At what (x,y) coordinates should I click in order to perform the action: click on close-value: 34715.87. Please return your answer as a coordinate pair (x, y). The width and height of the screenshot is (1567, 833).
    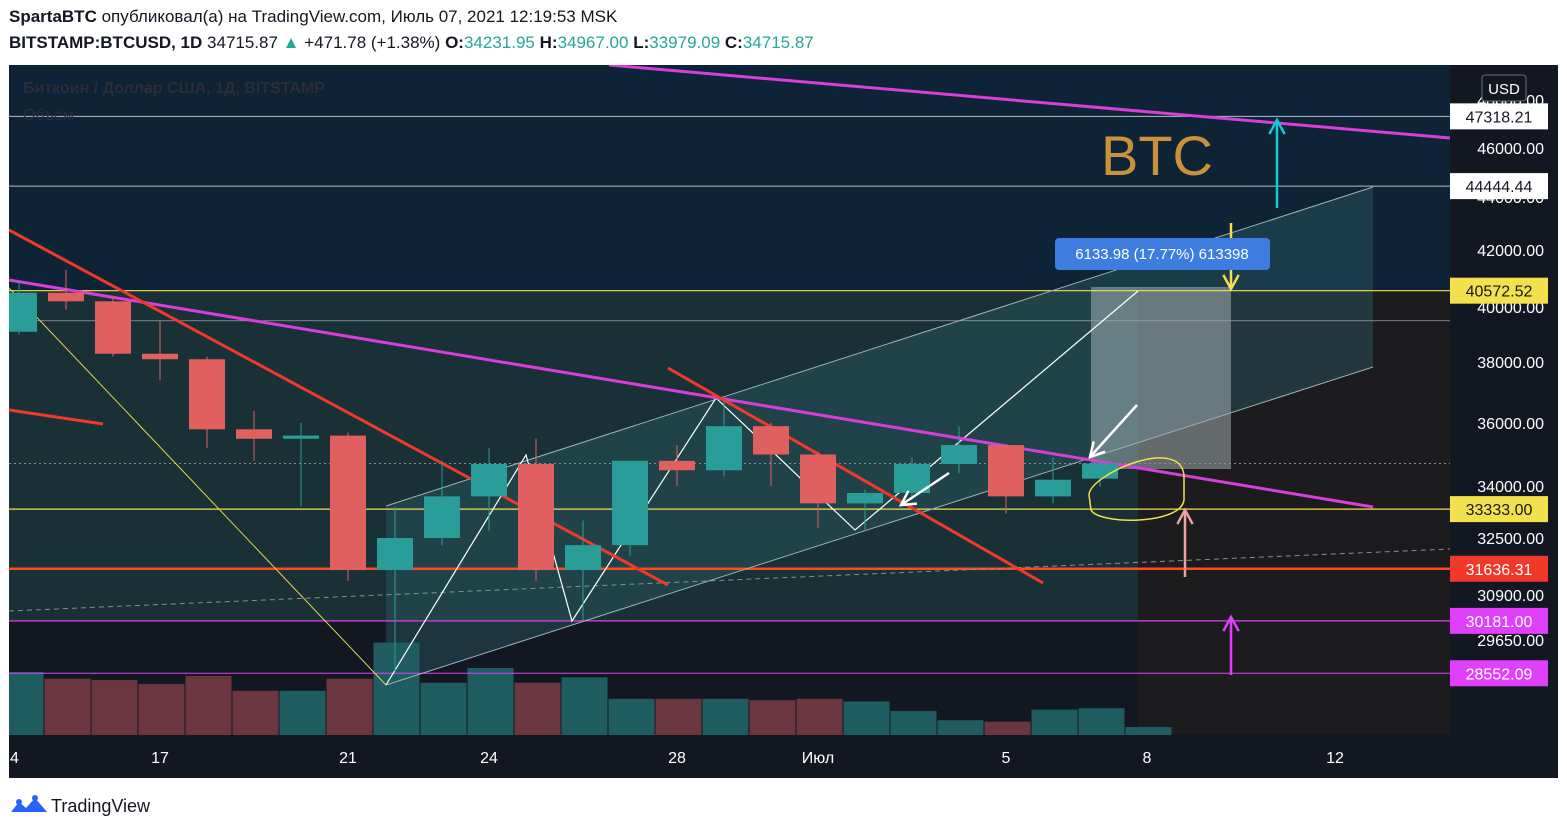
    Looking at the image, I should click on (778, 42).